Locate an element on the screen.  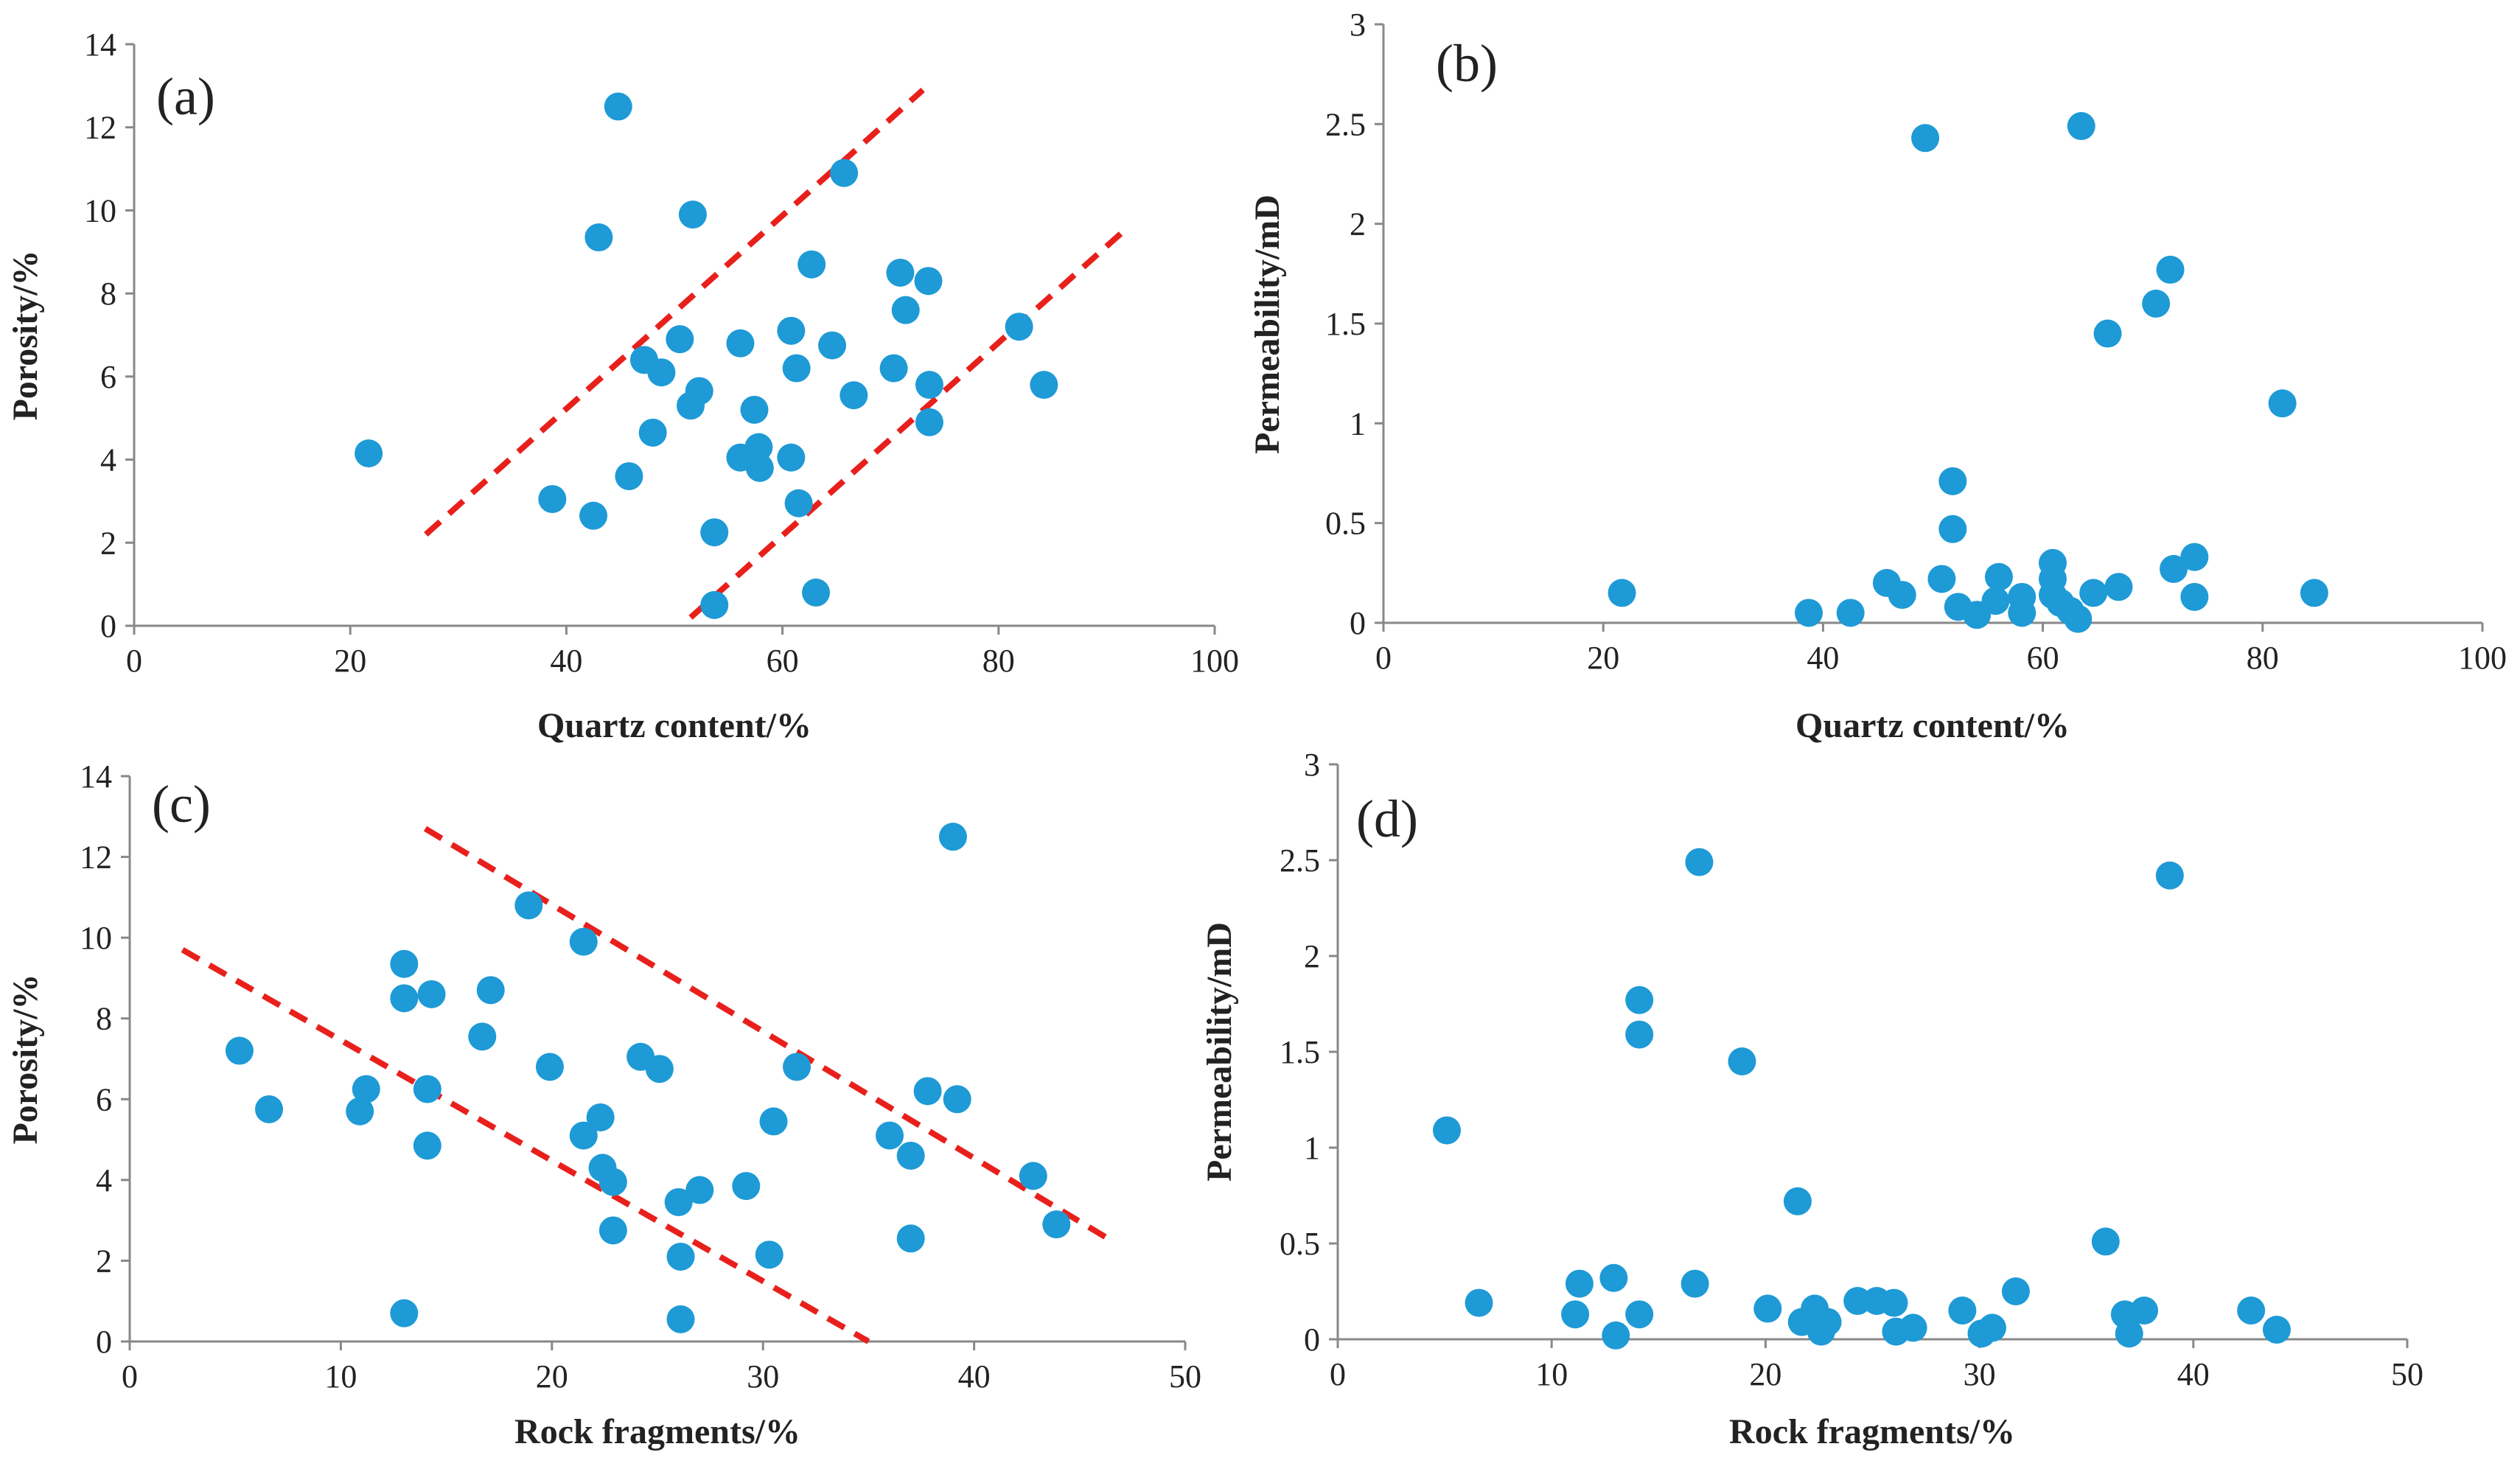
x-tick-label: 80 is located at coordinates (998, 661).